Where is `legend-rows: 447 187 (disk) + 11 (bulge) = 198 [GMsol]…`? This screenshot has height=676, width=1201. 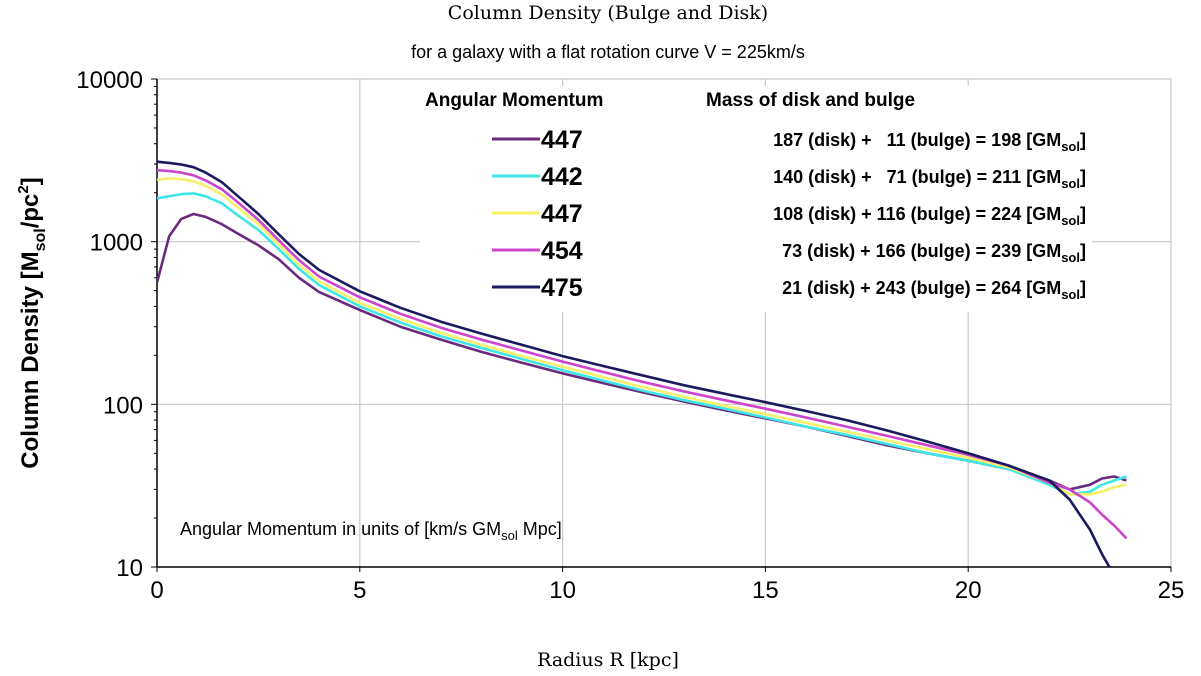 legend-rows: 447 187 (disk) + 11 (bulge) = 198 [GMsol]… is located at coordinates (789, 214).